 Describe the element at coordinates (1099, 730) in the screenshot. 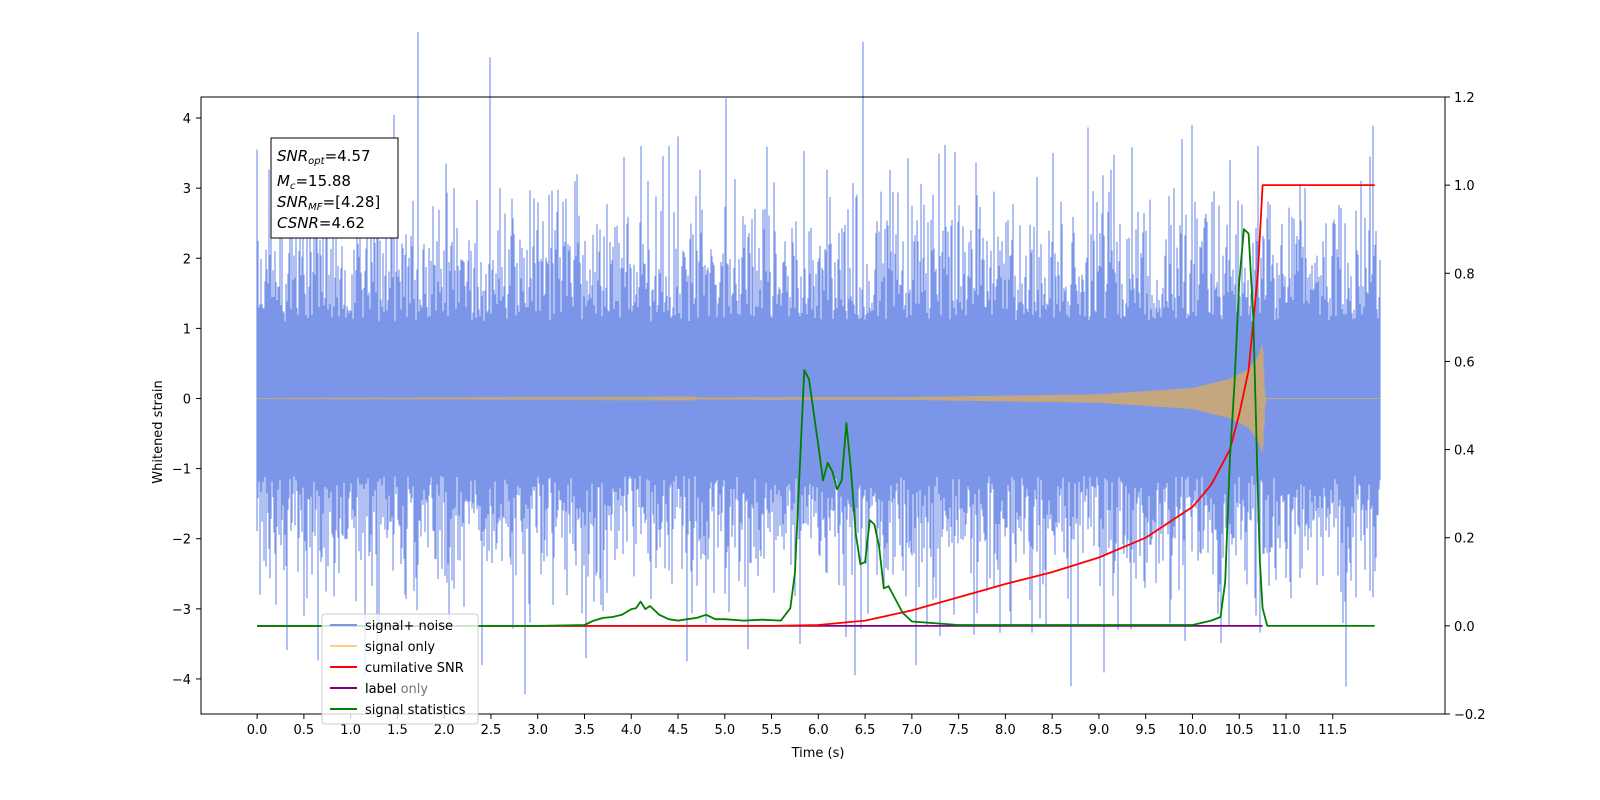

I see `x-tick-label: 9.0` at that location.